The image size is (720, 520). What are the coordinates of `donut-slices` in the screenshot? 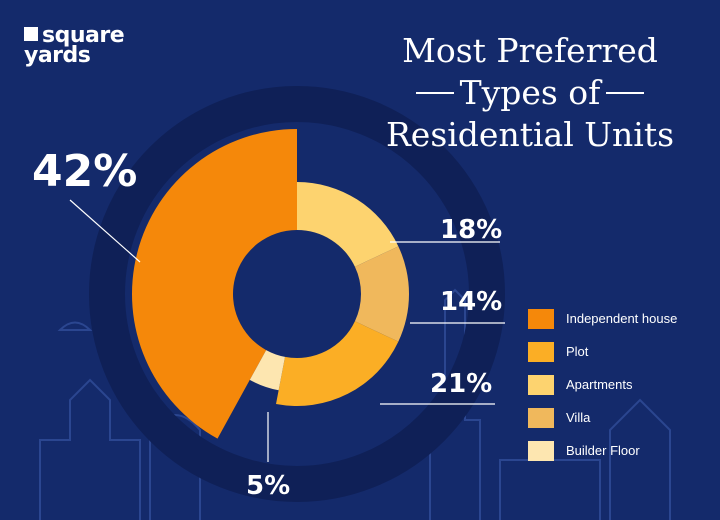 It's located at (329, 294).